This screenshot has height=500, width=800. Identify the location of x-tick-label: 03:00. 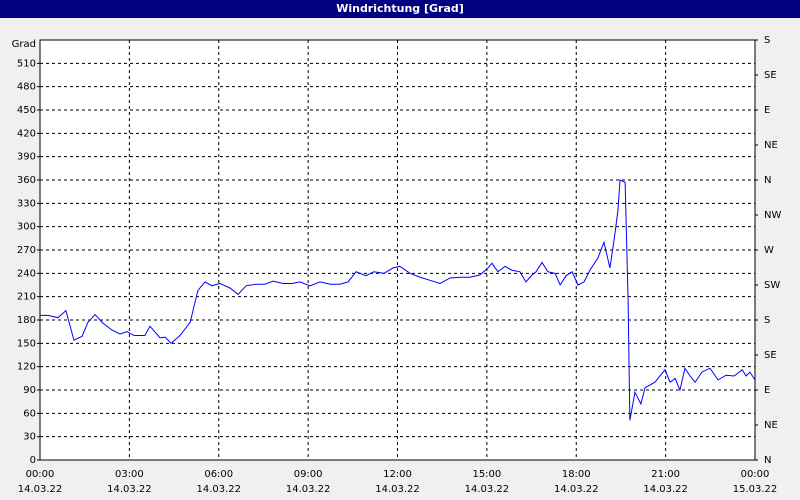
(129, 474).